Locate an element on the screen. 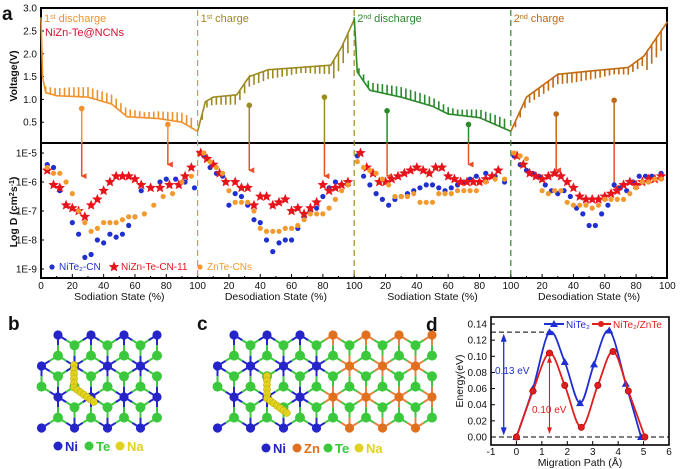 The width and height of the screenshot is (681, 469). segment-ordinal: 2 is located at coordinates (517, 19).